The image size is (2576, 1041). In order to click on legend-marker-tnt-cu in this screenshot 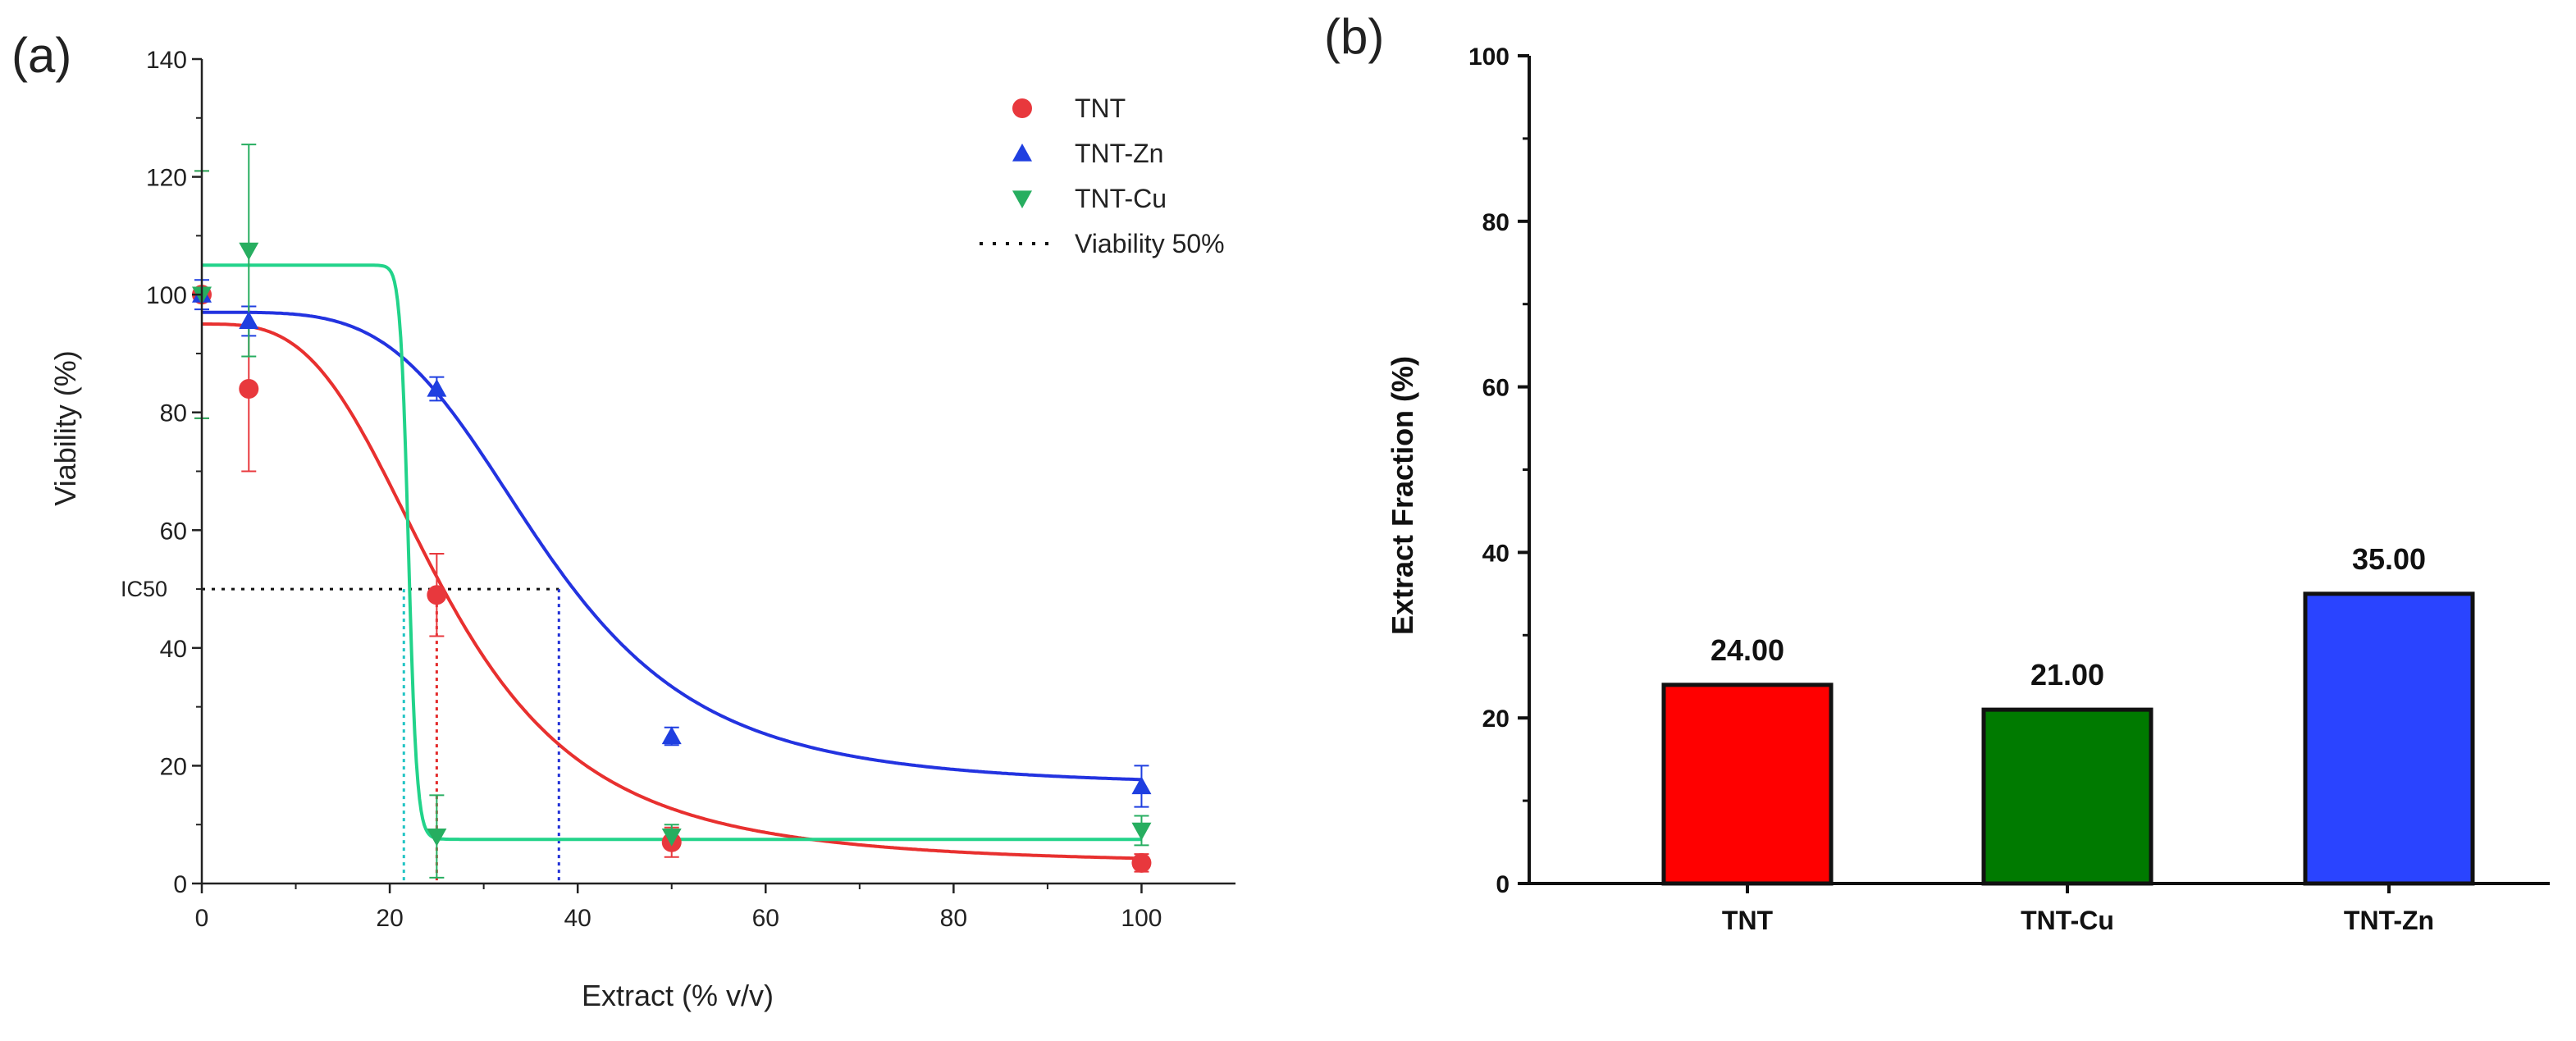, I will do `click(1022, 199)`.